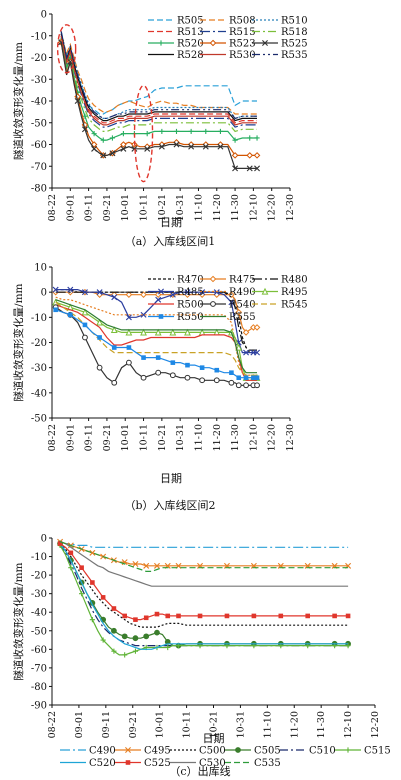 The width and height of the screenshot is (401, 780). Describe the element at coordinates (143, 751) in the screenshot. I see `legend-item-C495: C495` at that location.